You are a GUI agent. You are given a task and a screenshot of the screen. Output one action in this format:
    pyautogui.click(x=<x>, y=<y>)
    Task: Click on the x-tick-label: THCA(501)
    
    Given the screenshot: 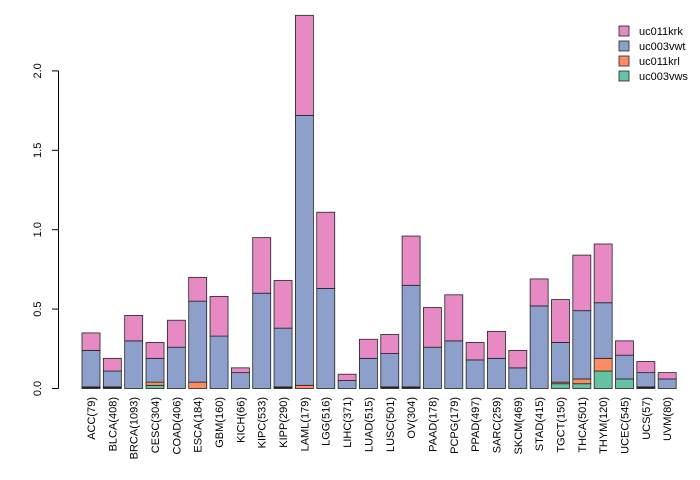 What is the action you would take?
    pyautogui.click(x=583, y=425)
    